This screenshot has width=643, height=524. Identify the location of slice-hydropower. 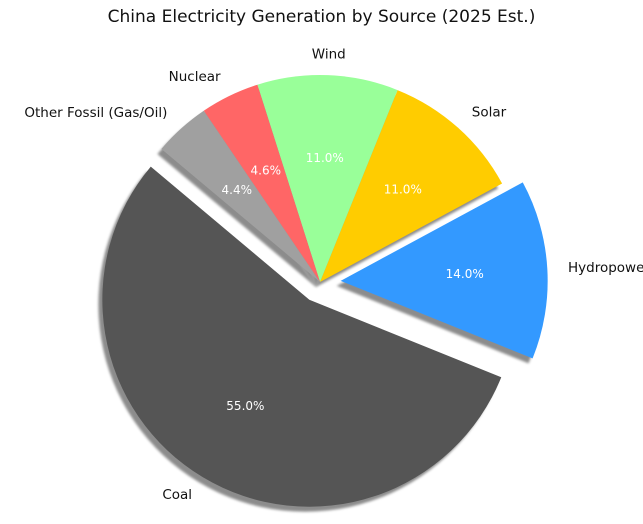
(444, 270).